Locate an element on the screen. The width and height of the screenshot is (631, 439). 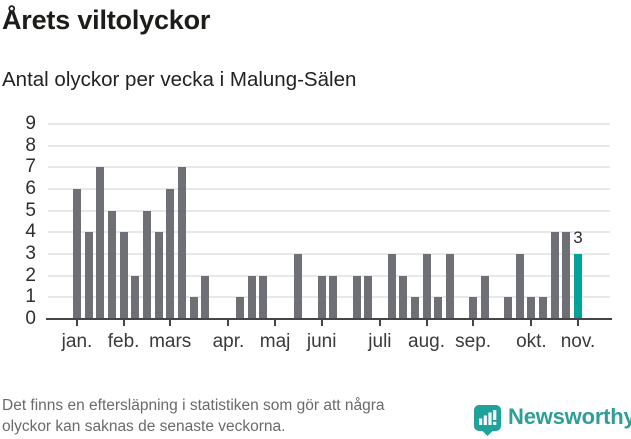
y-tick-label-1: 1 is located at coordinates (30, 297).